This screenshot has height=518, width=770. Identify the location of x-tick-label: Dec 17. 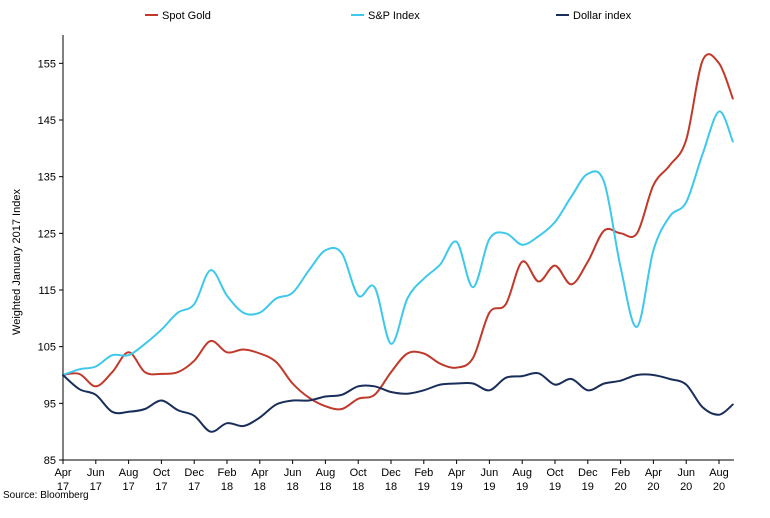
(194, 480).